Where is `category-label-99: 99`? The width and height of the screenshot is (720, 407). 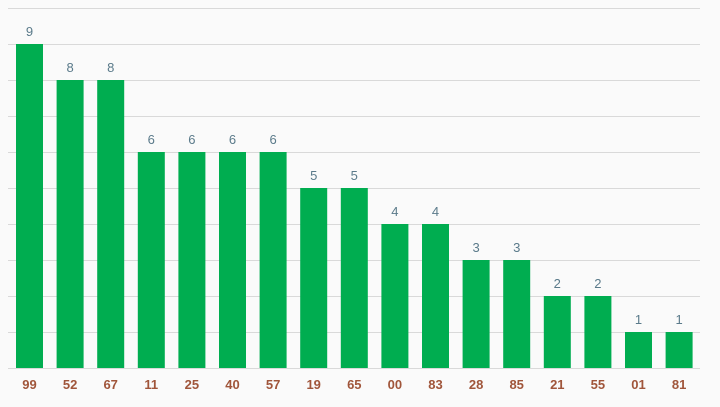
category-label-99: 99 is located at coordinates (29, 384).